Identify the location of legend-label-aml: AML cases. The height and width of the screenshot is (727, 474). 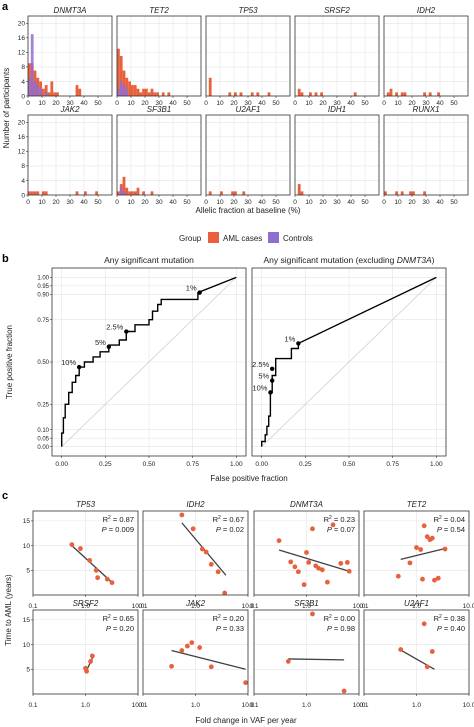
(242, 238).